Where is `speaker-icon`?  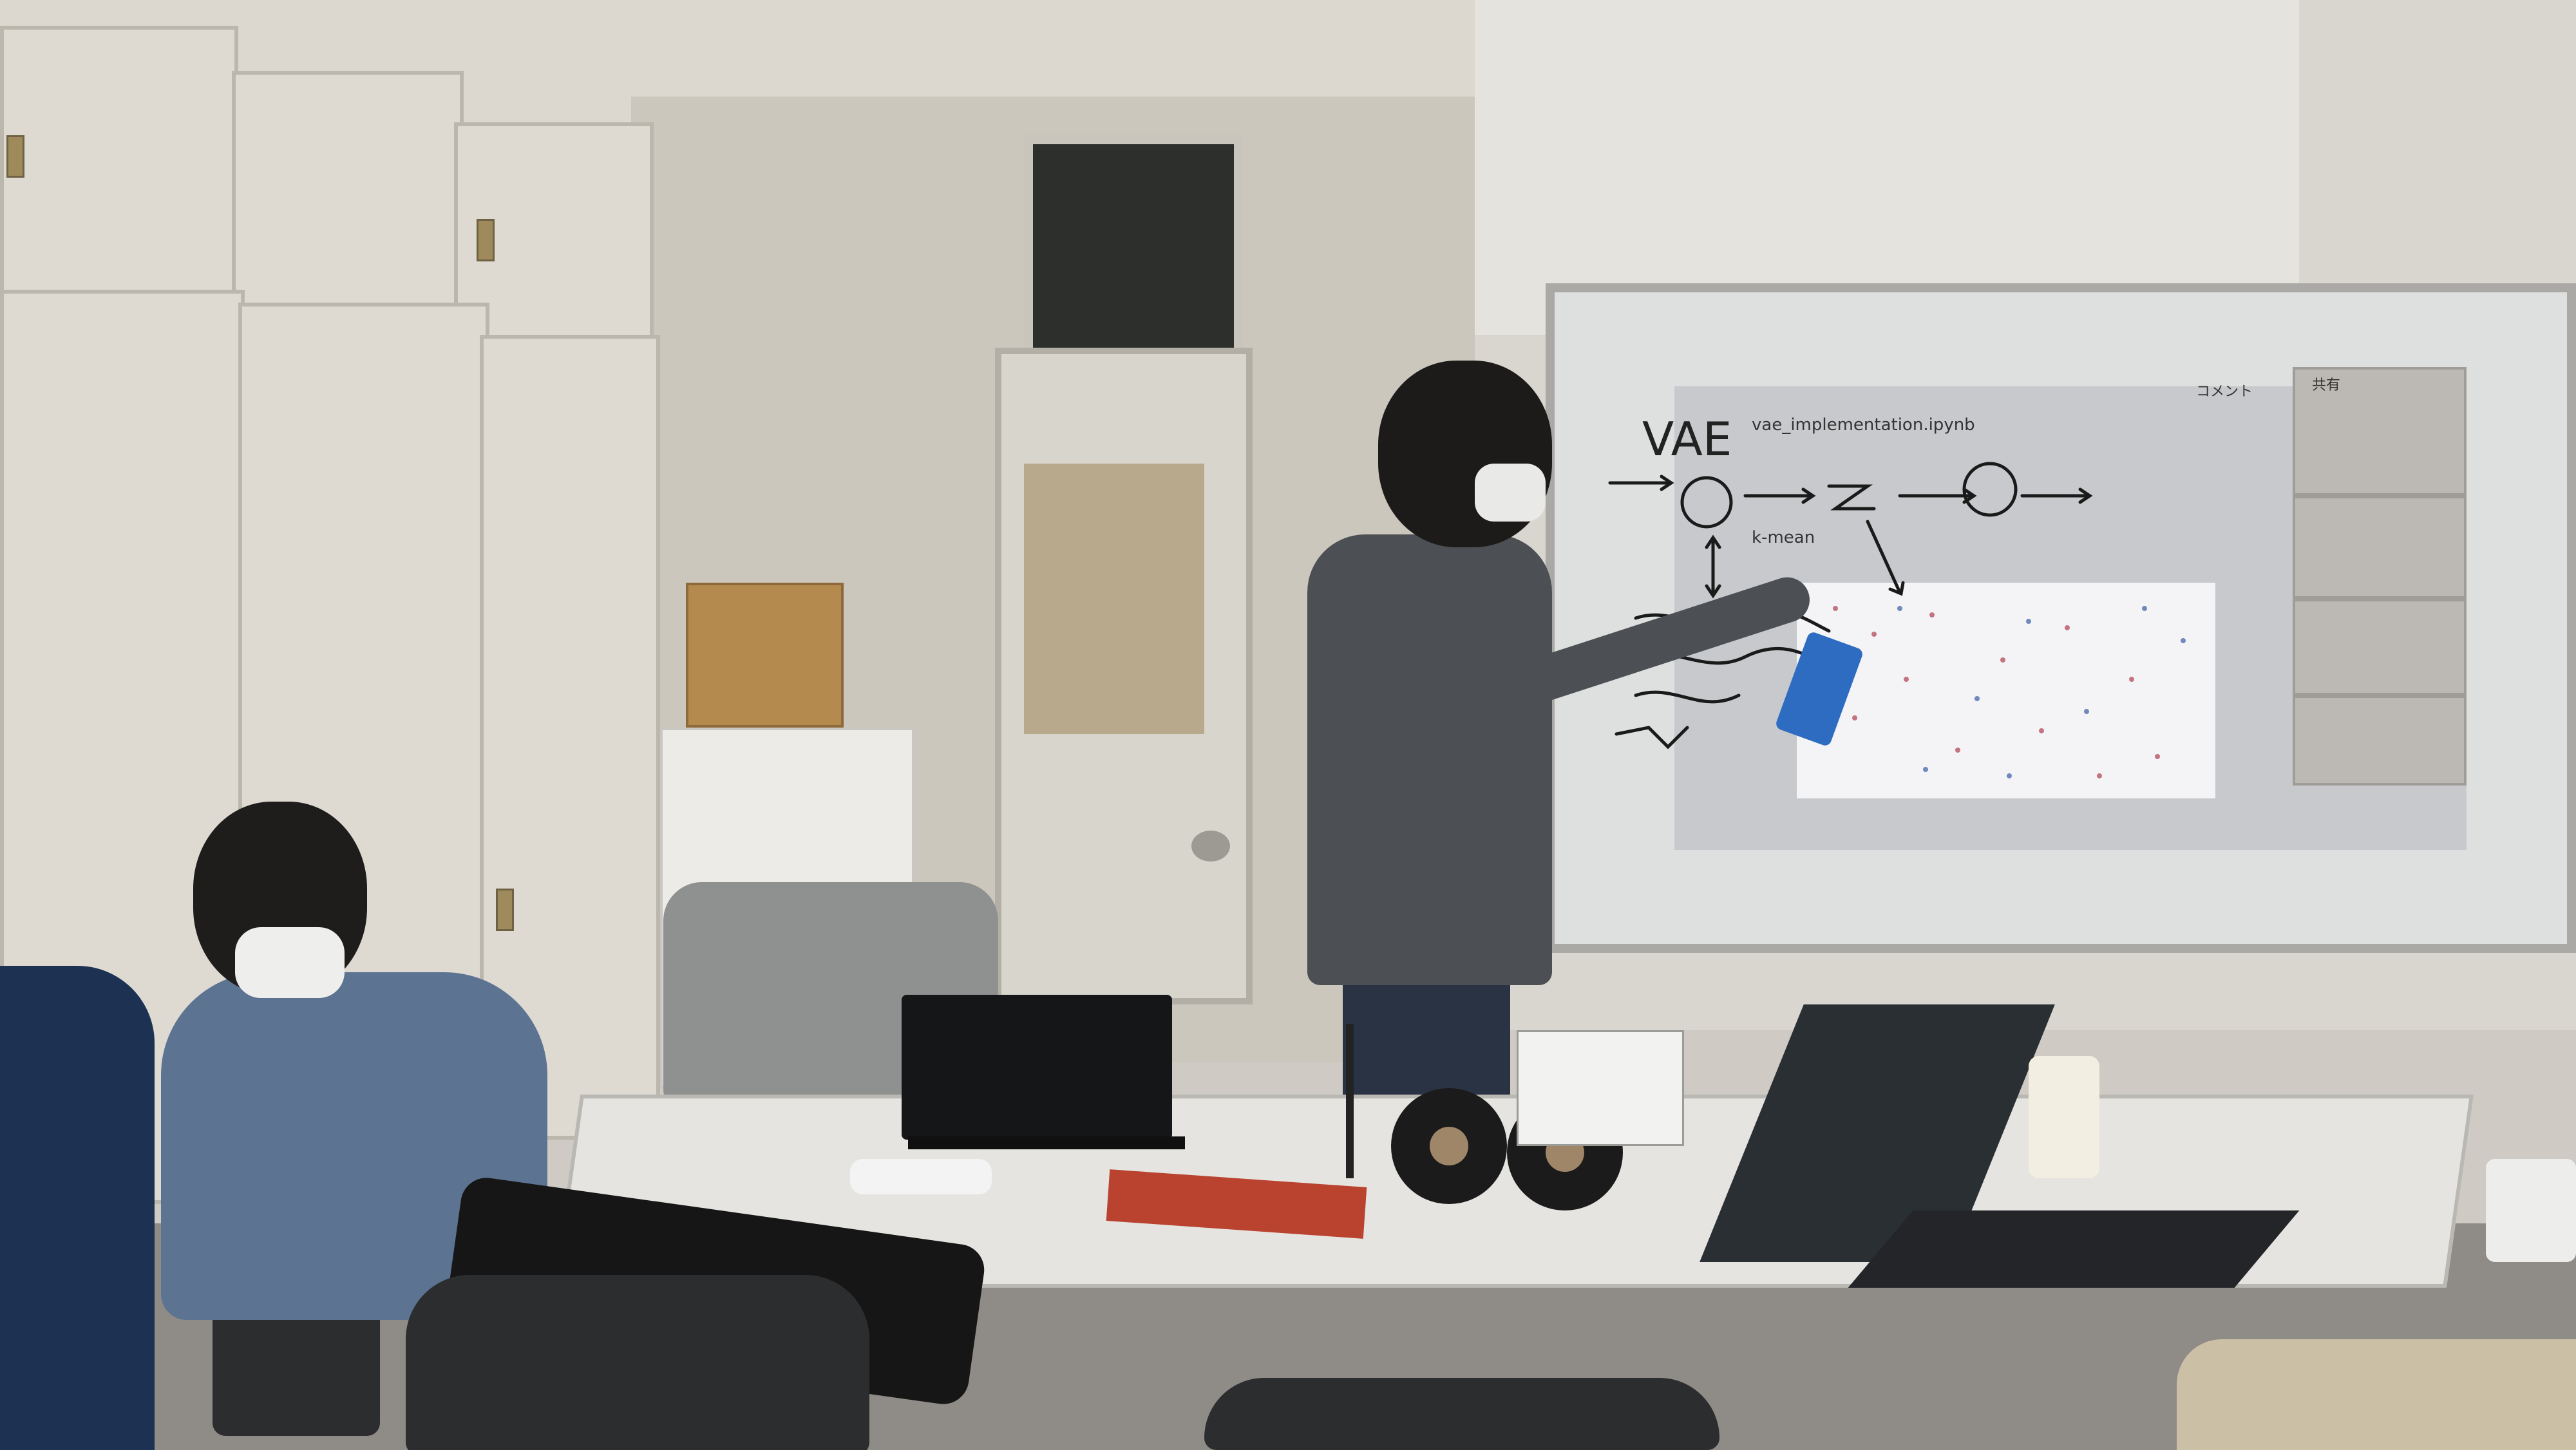
speaker-icon is located at coordinates (1449, 1146).